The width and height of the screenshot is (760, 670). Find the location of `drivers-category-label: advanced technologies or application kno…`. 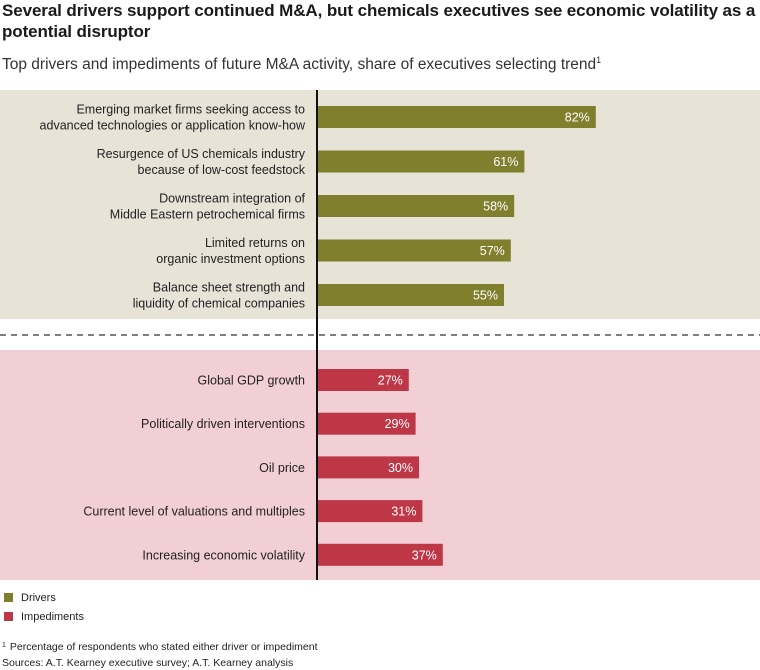

drivers-category-label: advanced technologies or application kno… is located at coordinates (173, 126).